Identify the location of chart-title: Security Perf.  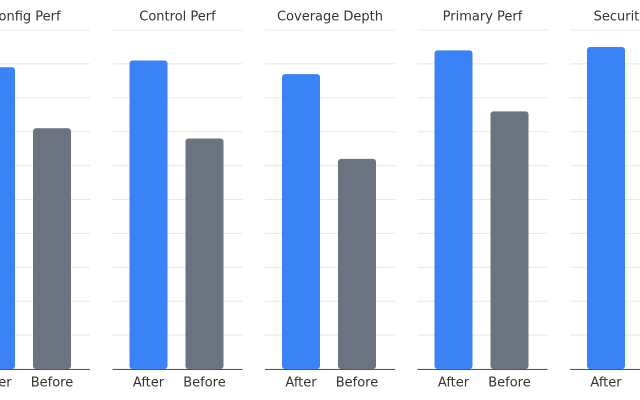
(617, 17).